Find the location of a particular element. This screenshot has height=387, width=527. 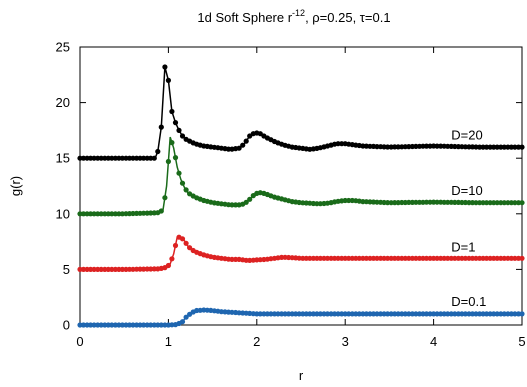

series-label: D=0.1 is located at coordinates (468, 301).